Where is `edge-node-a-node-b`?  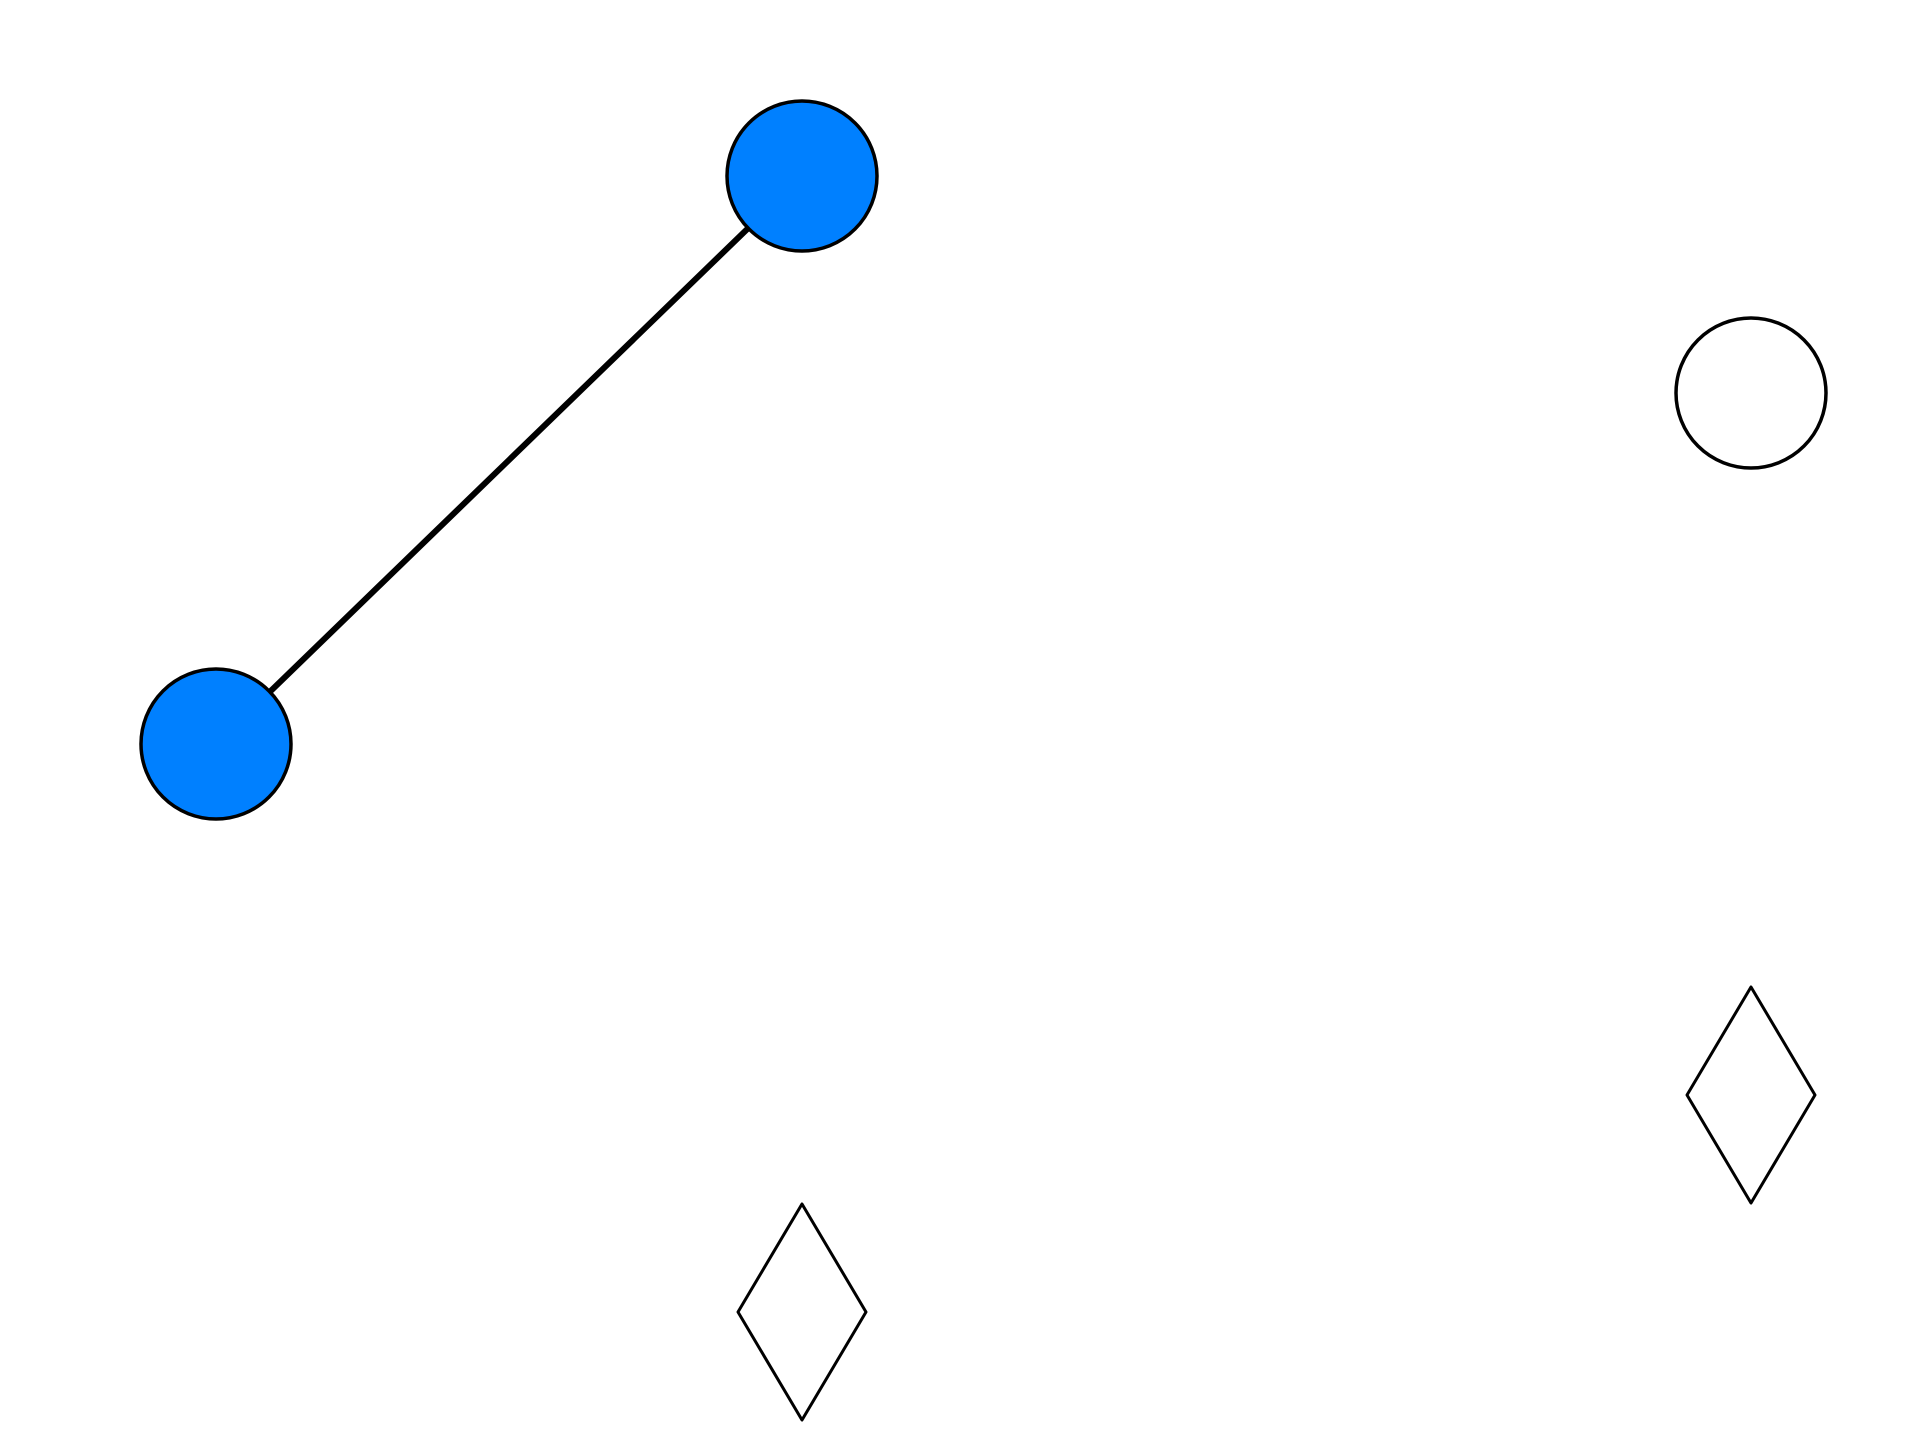 edge-node-a-node-b is located at coordinates (509, 460).